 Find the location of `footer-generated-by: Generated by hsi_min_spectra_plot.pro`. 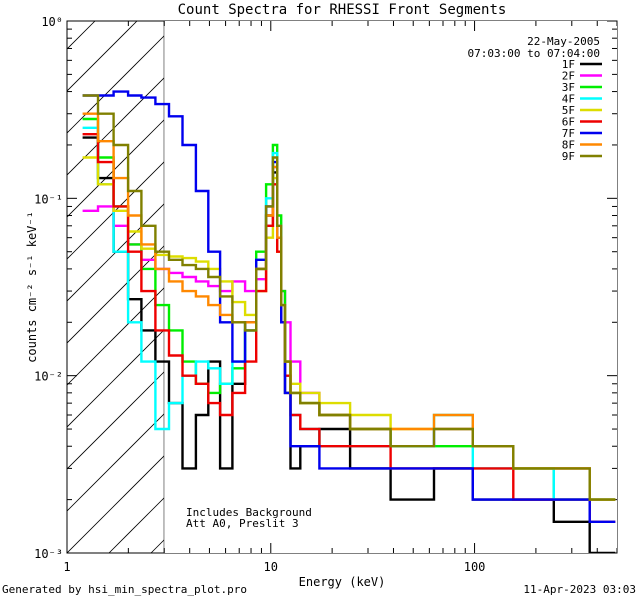

footer-generated-by: Generated by hsi_min_spectra_plot.pro is located at coordinates (125, 589).